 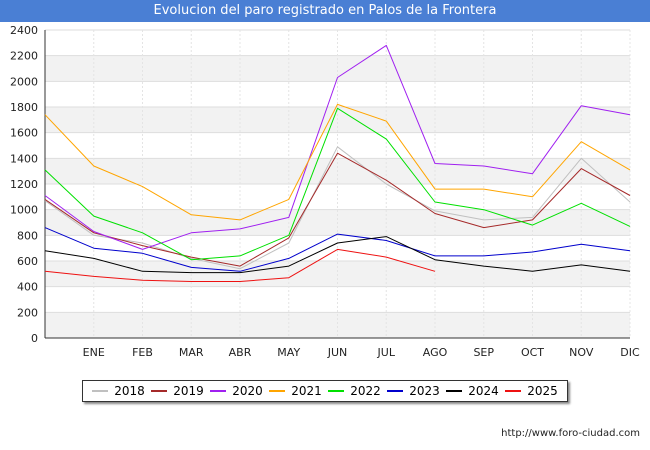 I want to click on legend-item-2024: 2024, so click(x=472, y=391).